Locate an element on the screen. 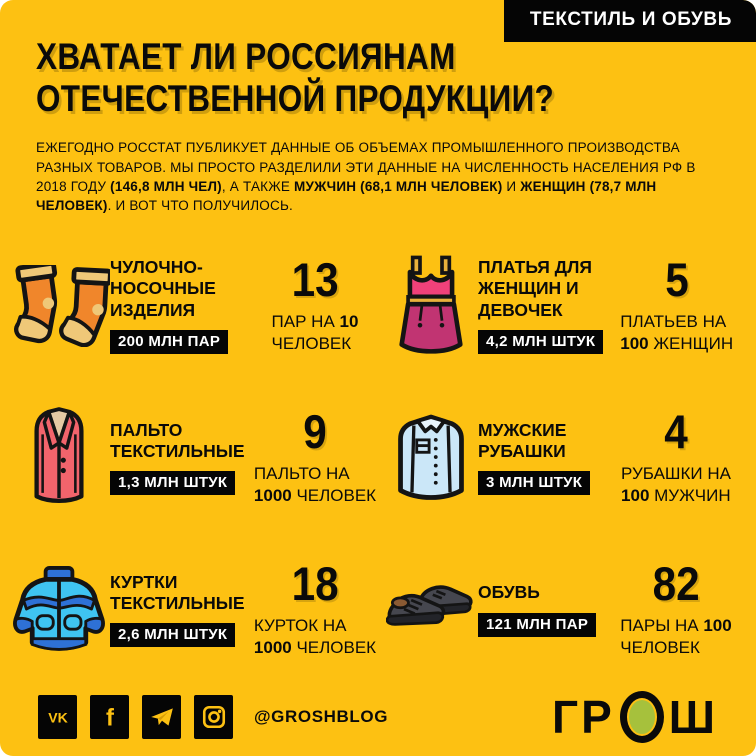  product-label: МУЖСКИЕ РУБАШКИ is located at coordinates (522, 440).